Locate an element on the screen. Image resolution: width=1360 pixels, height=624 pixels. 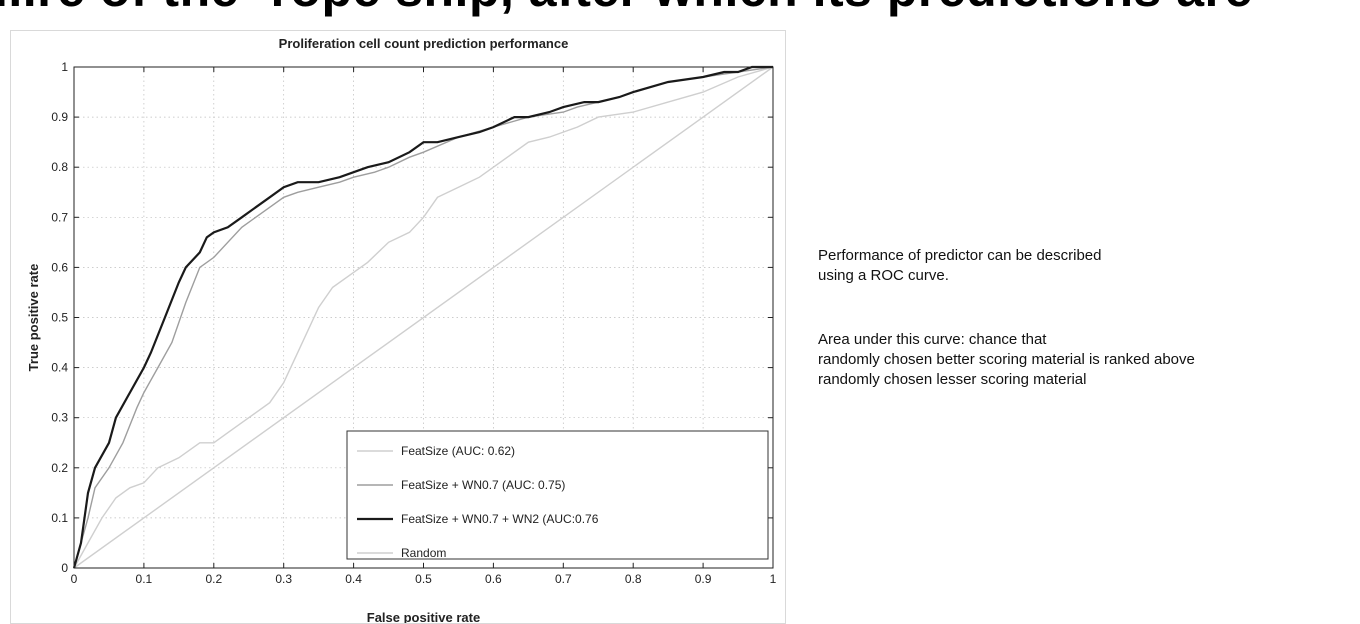
y-tick-label: 0.9 is located at coordinates (59, 117).